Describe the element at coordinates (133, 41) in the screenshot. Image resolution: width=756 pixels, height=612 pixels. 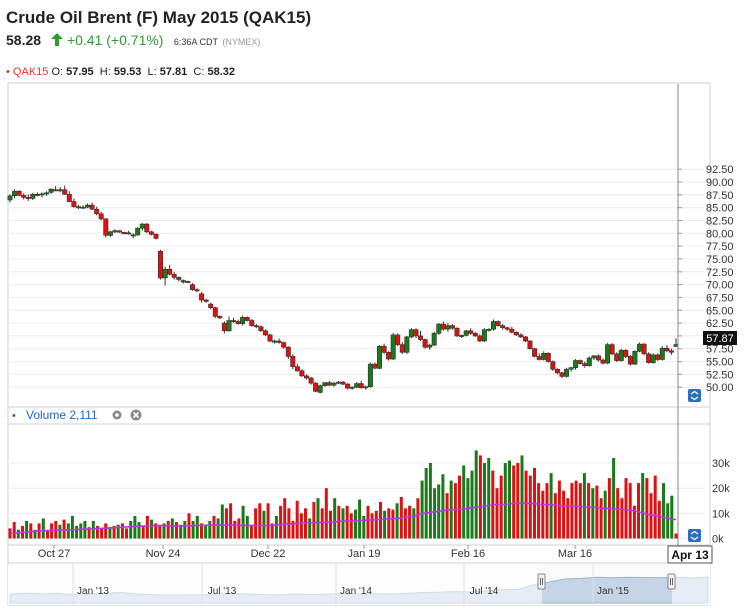
I see `quote-line: 58.28 +0.41 (+0.71%) 6:36A CDT (NYMEX)` at that location.